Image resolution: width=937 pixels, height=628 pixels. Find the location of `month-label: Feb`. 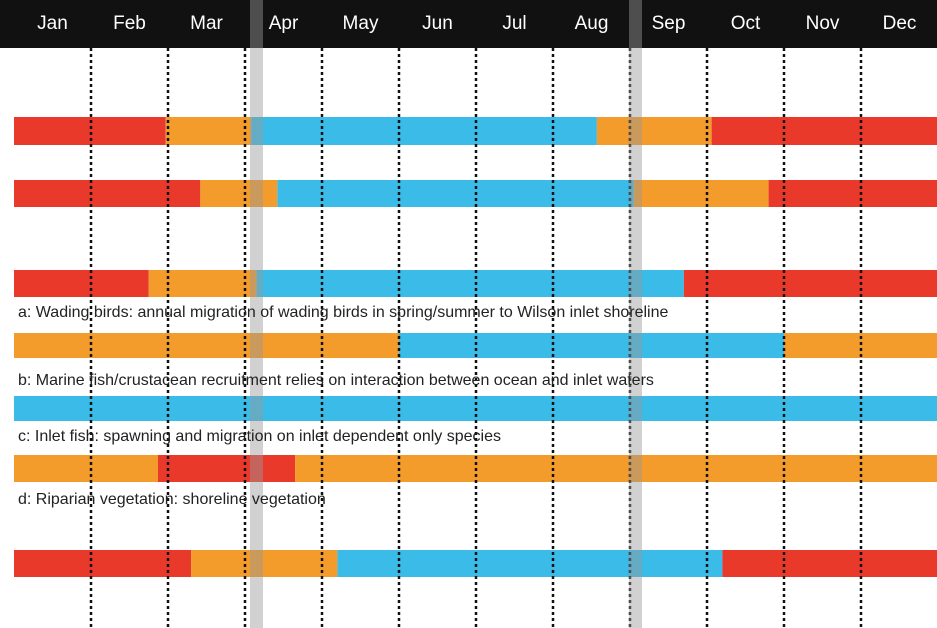

month-label: Feb is located at coordinates (129, 23).